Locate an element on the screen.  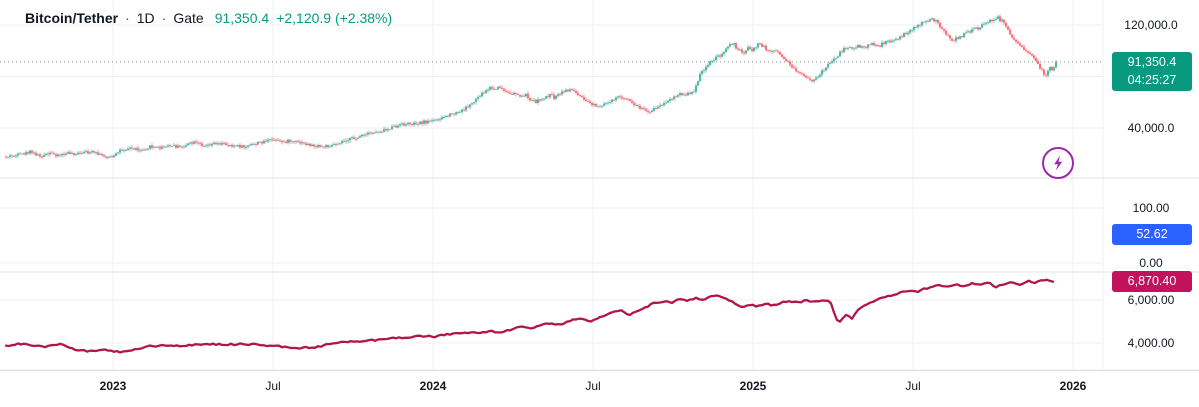
quick-trade-button is located at coordinates (1058, 163).